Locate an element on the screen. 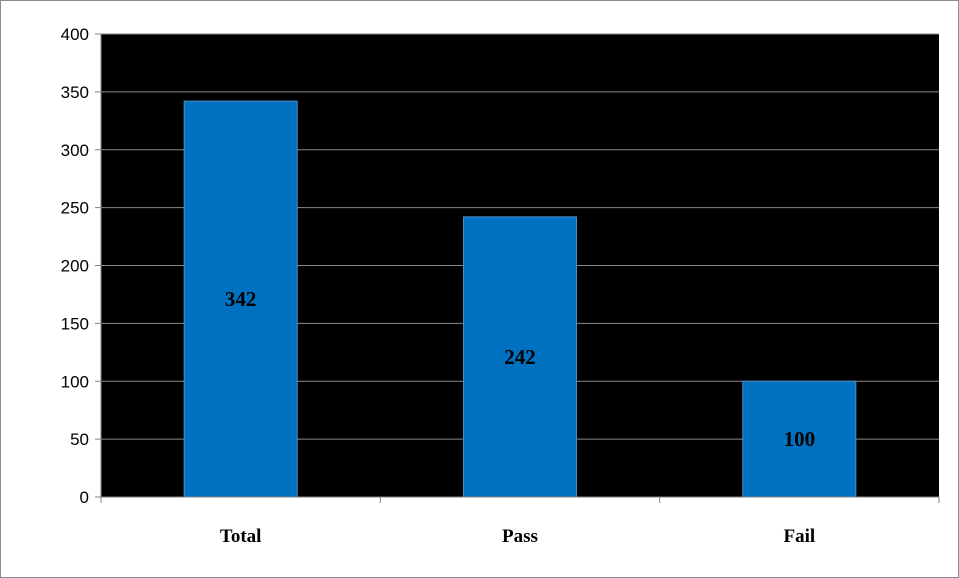  bar-total is located at coordinates (240, 299).